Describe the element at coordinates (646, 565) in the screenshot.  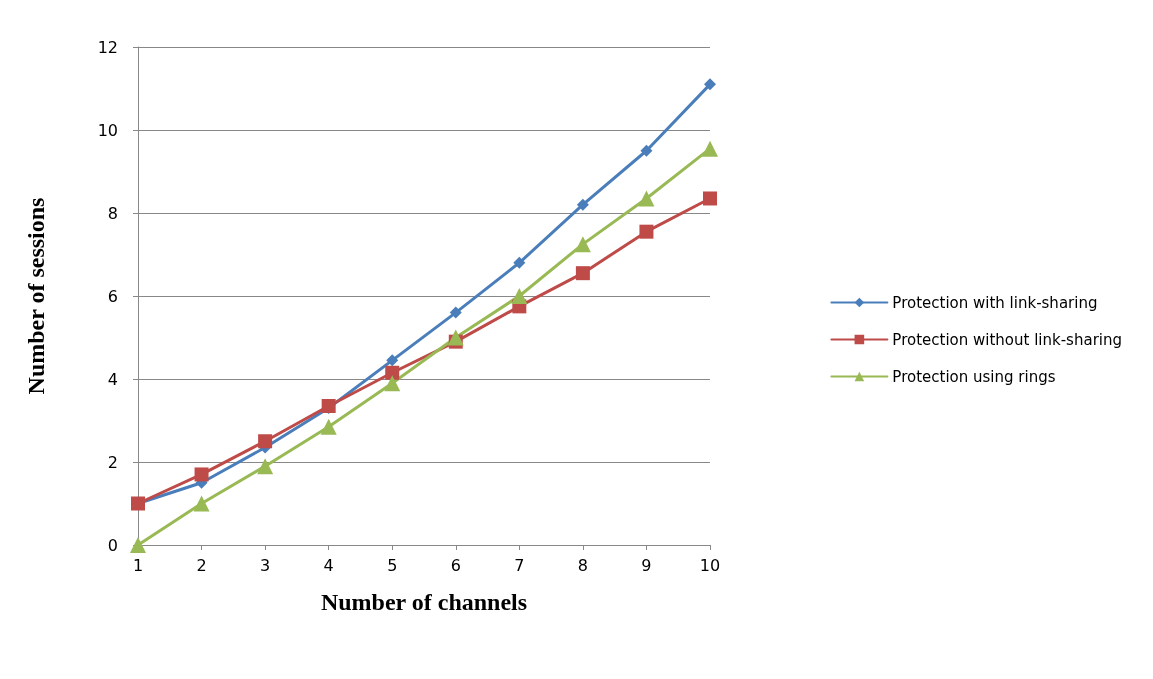
I see `x-tick-label: 9` at that location.